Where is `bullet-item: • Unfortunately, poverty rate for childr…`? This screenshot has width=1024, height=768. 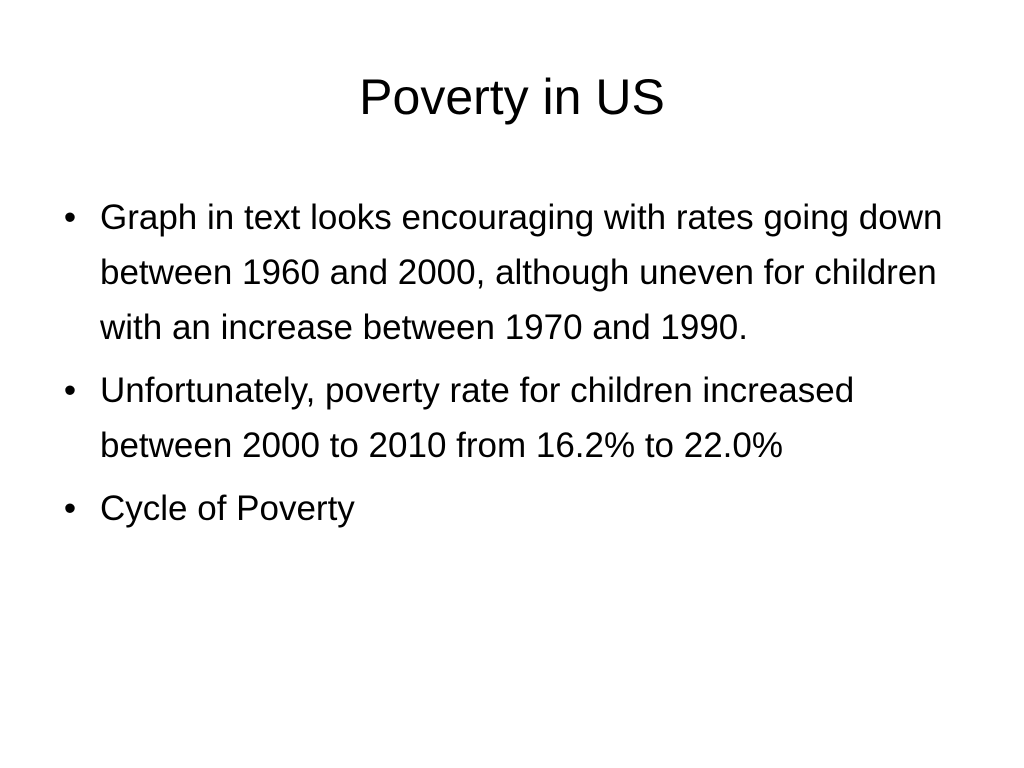 bullet-item: • Unfortunately, poverty rate for childr… is located at coordinates (516, 418).